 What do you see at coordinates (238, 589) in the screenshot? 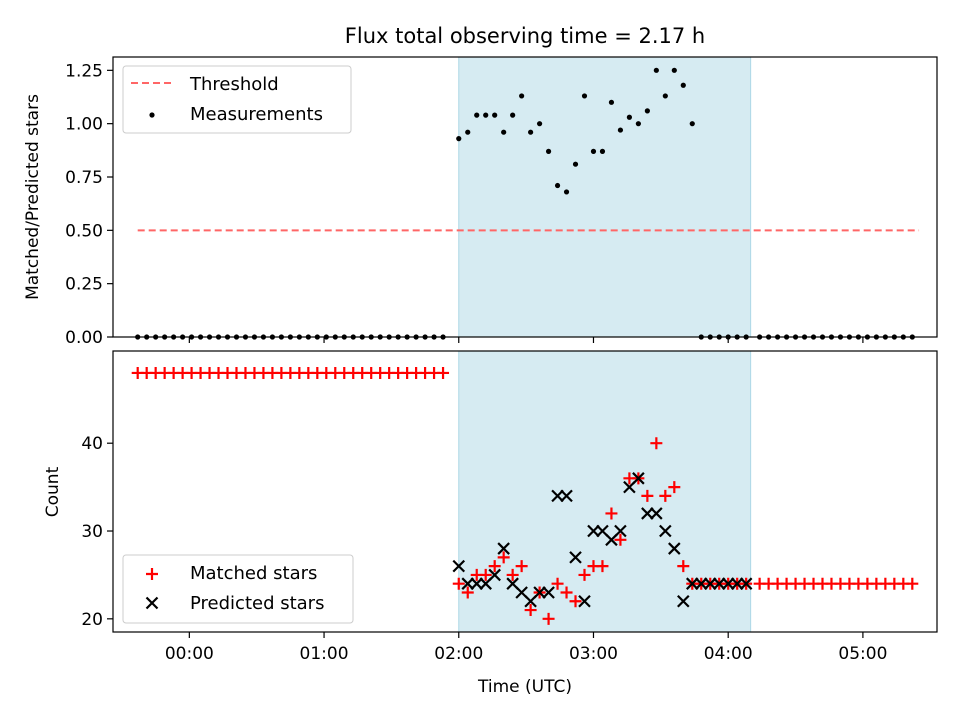
I see `bottom-legend: Matched stars Predicted stars` at bounding box center [238, 589].